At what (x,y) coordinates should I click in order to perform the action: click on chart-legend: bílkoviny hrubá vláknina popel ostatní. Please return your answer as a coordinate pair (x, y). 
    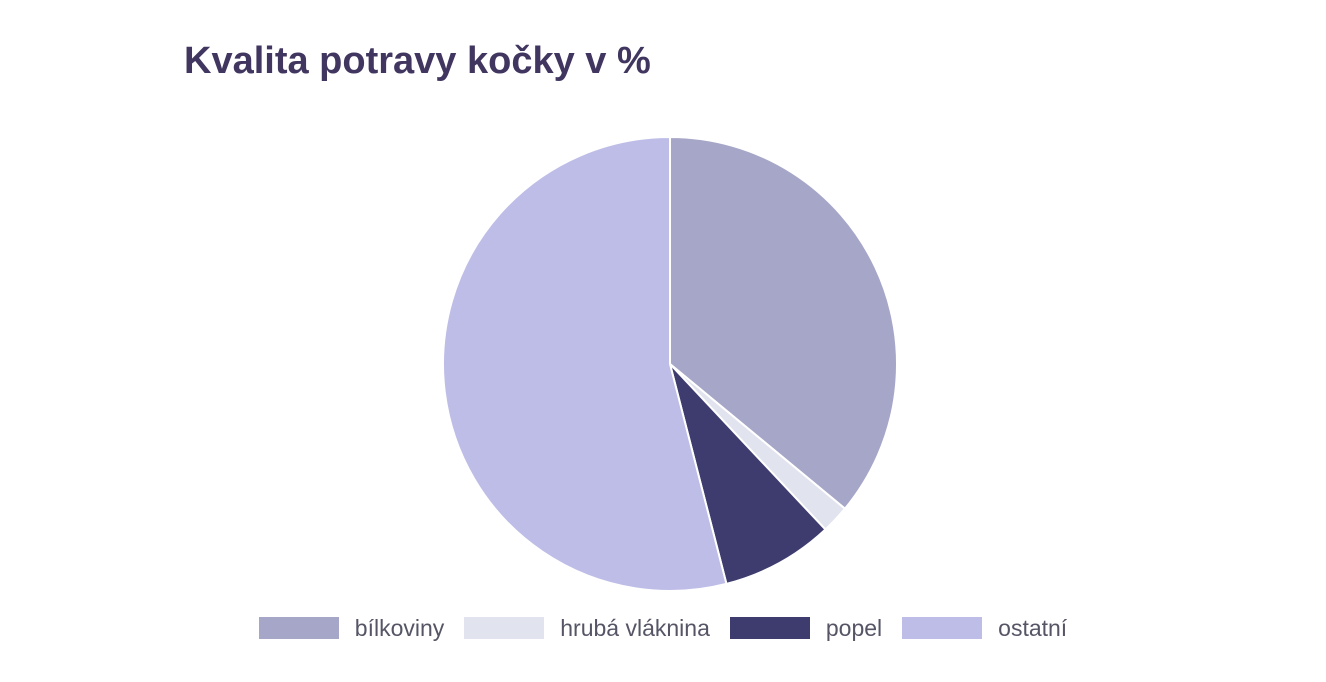
    Looking at the image, I should click on (663, 628).